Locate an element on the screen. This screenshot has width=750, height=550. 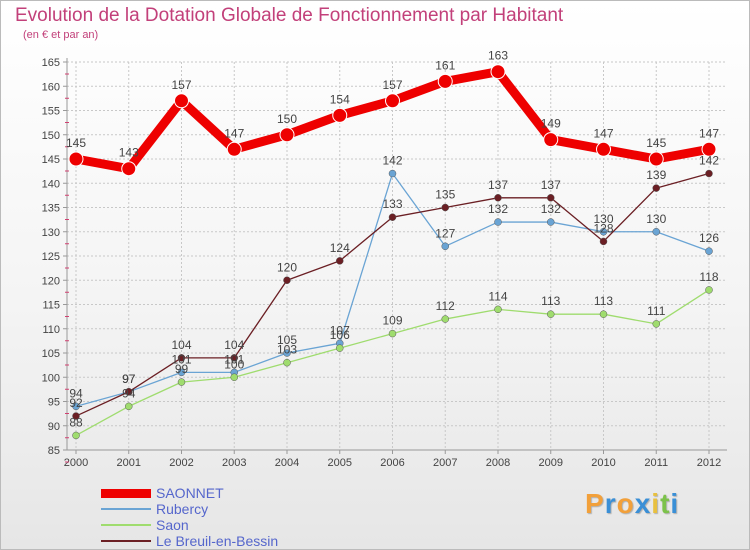
data-label-le-breuil-en-bessin: 124 is located at coordinates (340, 248).